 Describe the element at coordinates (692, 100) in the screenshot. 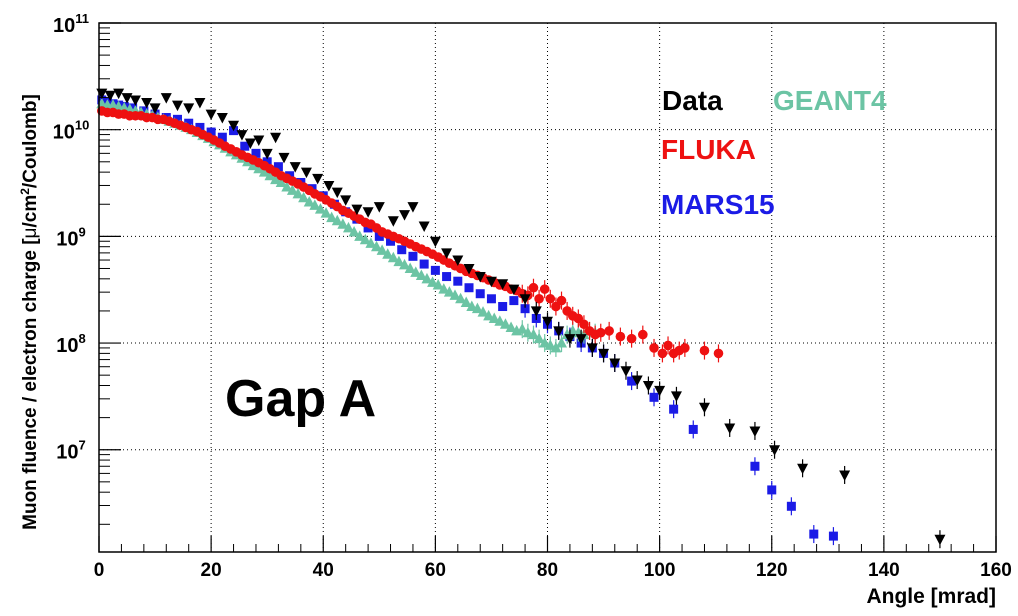

I see `legend-data: Data` at that location.